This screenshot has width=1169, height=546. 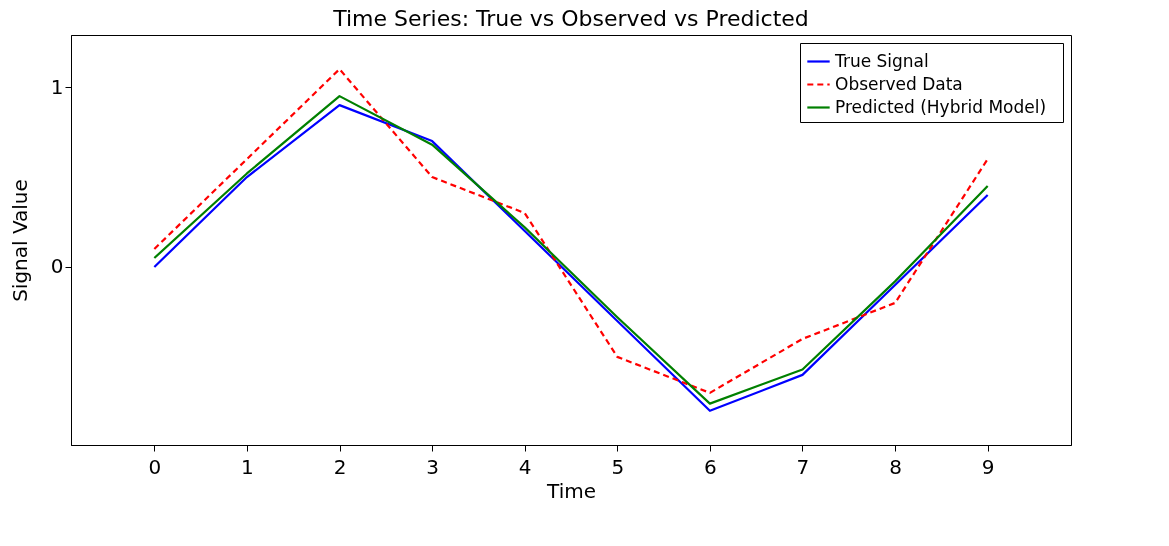 What do you see at coordinates (895, 466) in the screenshot?
I see `x-tick-label: 8` at bounding box center [895, 466].